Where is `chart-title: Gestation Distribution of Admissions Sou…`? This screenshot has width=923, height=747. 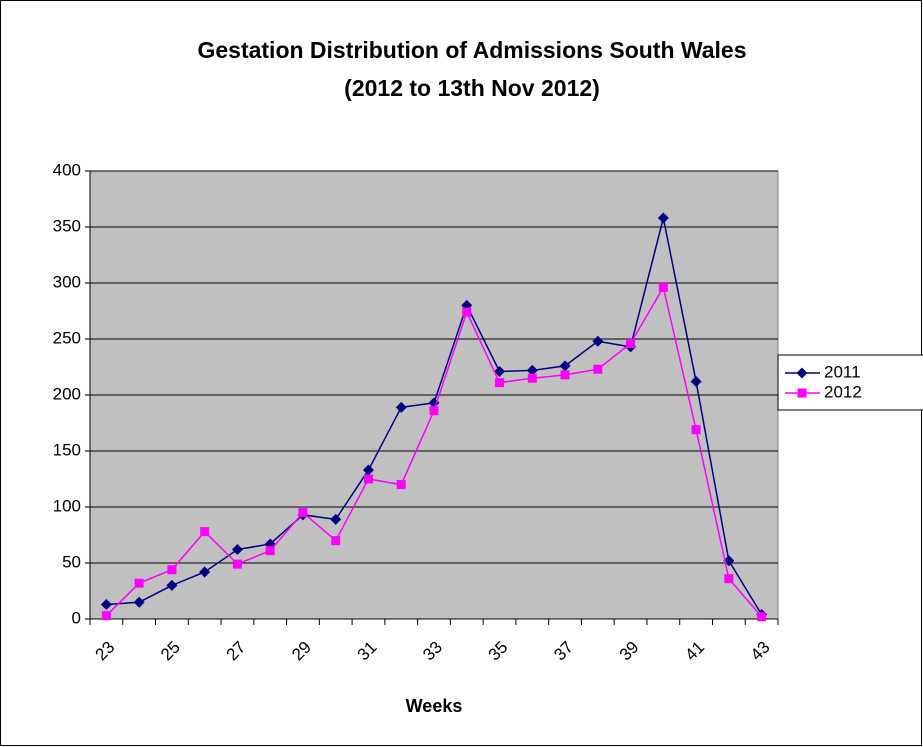
chart-title: Gestation Distribution of Admissions Sou… is located at coordinates (471, 50).